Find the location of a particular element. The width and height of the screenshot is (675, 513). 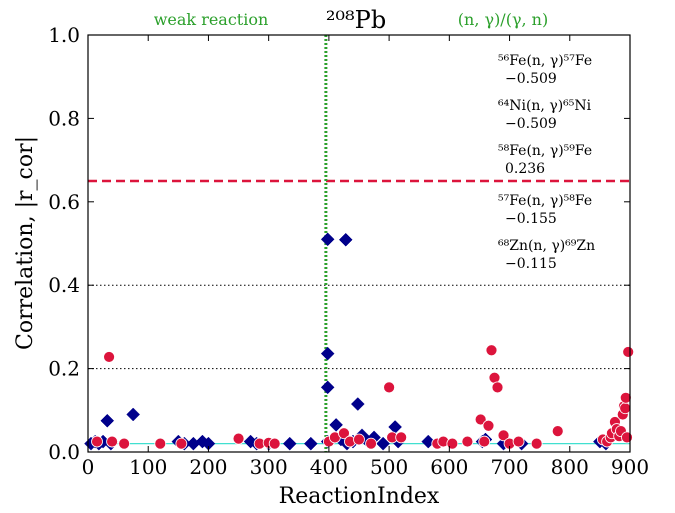

y-tick-label: 0.0 is located at coordinates (64, 452).